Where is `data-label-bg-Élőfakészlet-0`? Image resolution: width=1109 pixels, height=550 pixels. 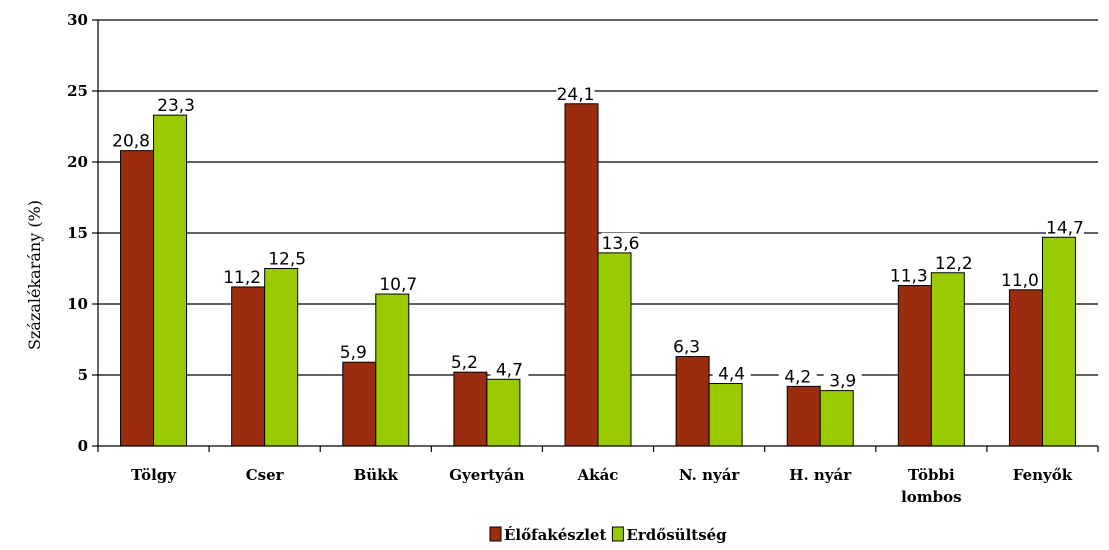
data-label-bg-Élőfakészlet-0 is located at coordinates (131, 139).